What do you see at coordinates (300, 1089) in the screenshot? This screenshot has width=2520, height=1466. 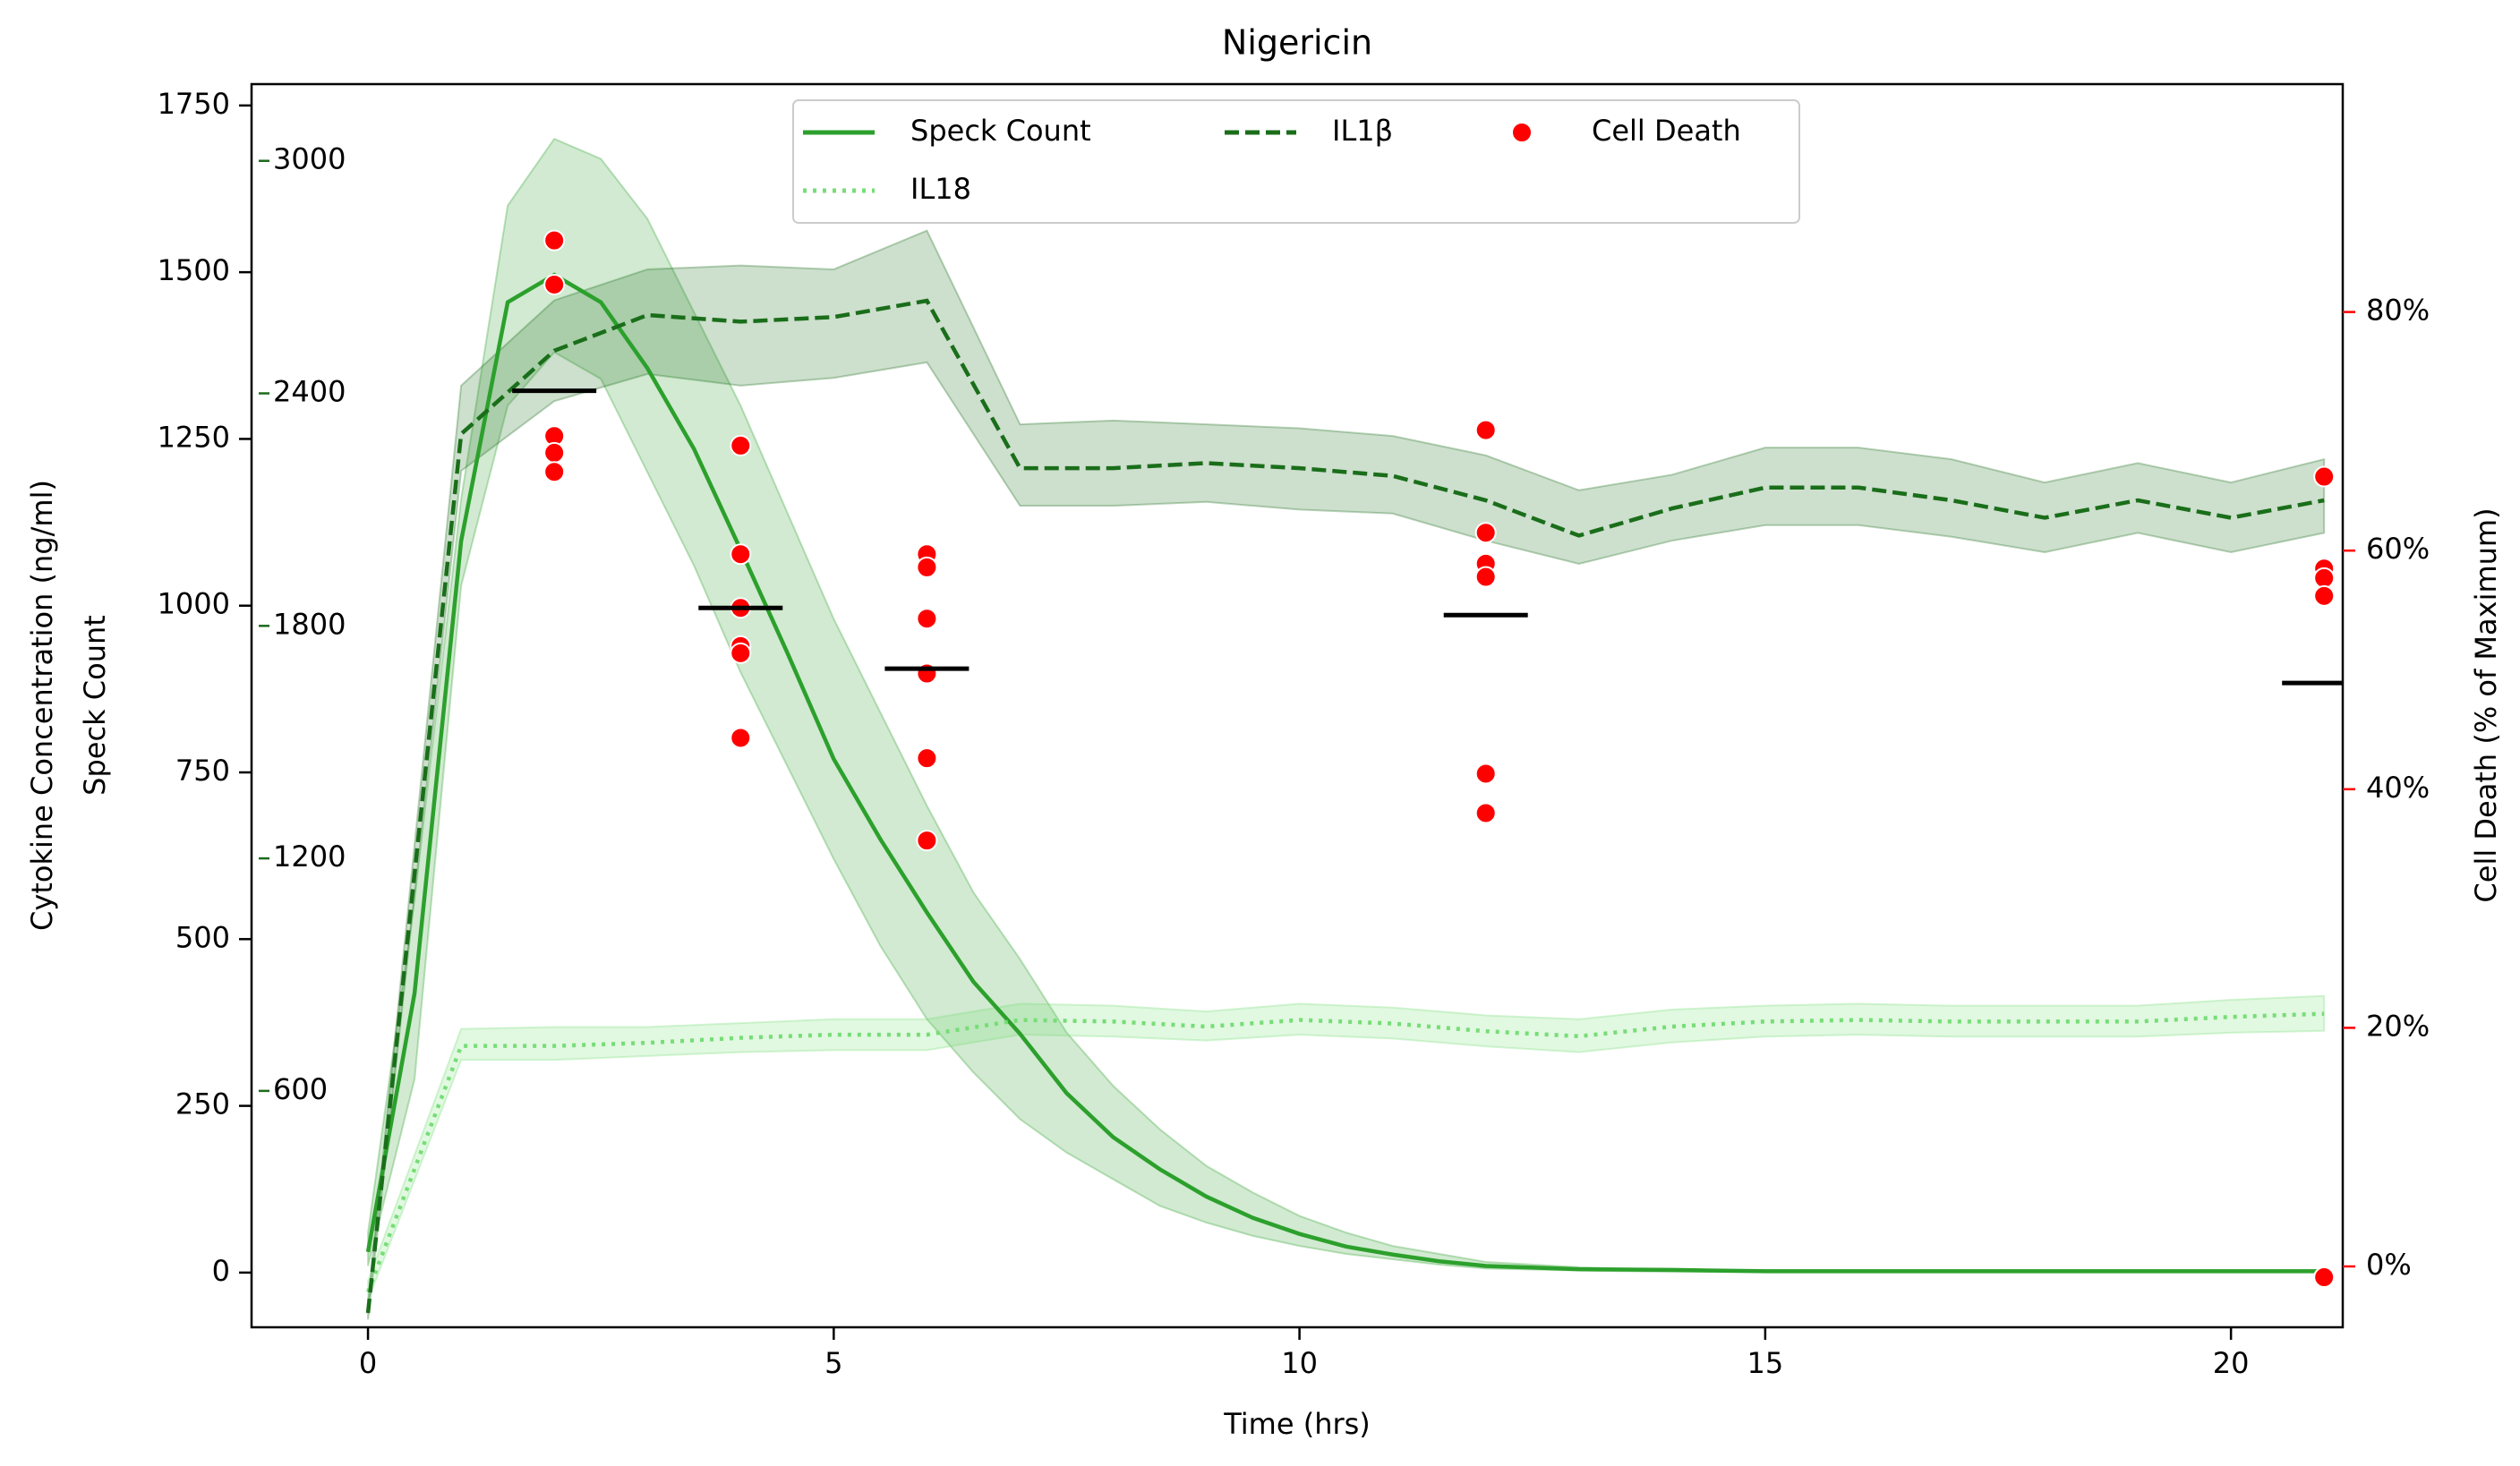 I see `y3-tick-label: 600` at bounding box center [300, 1089].